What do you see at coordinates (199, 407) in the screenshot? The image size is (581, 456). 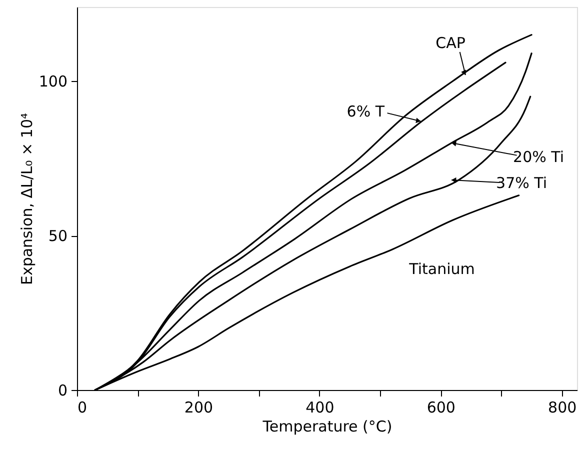 I see `x-tick-label: 200` at bounding box center [199, 407].